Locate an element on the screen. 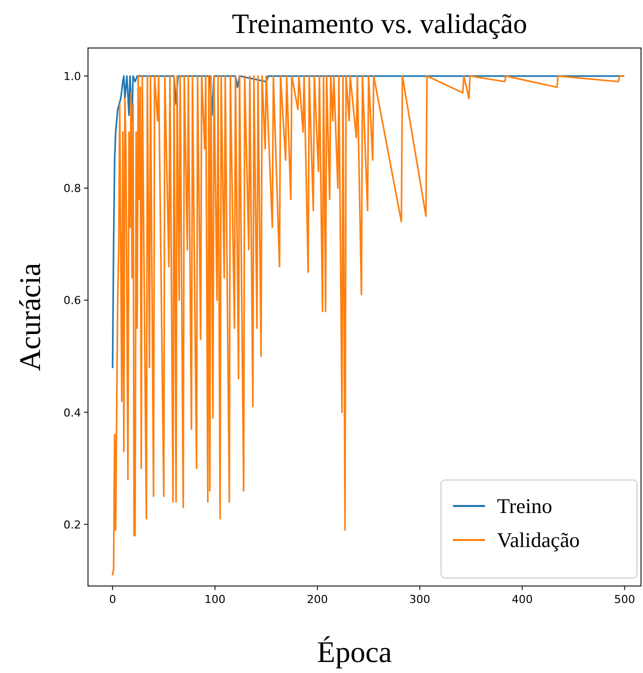  x-axis-title: Época is located at coordinates (354, 652).